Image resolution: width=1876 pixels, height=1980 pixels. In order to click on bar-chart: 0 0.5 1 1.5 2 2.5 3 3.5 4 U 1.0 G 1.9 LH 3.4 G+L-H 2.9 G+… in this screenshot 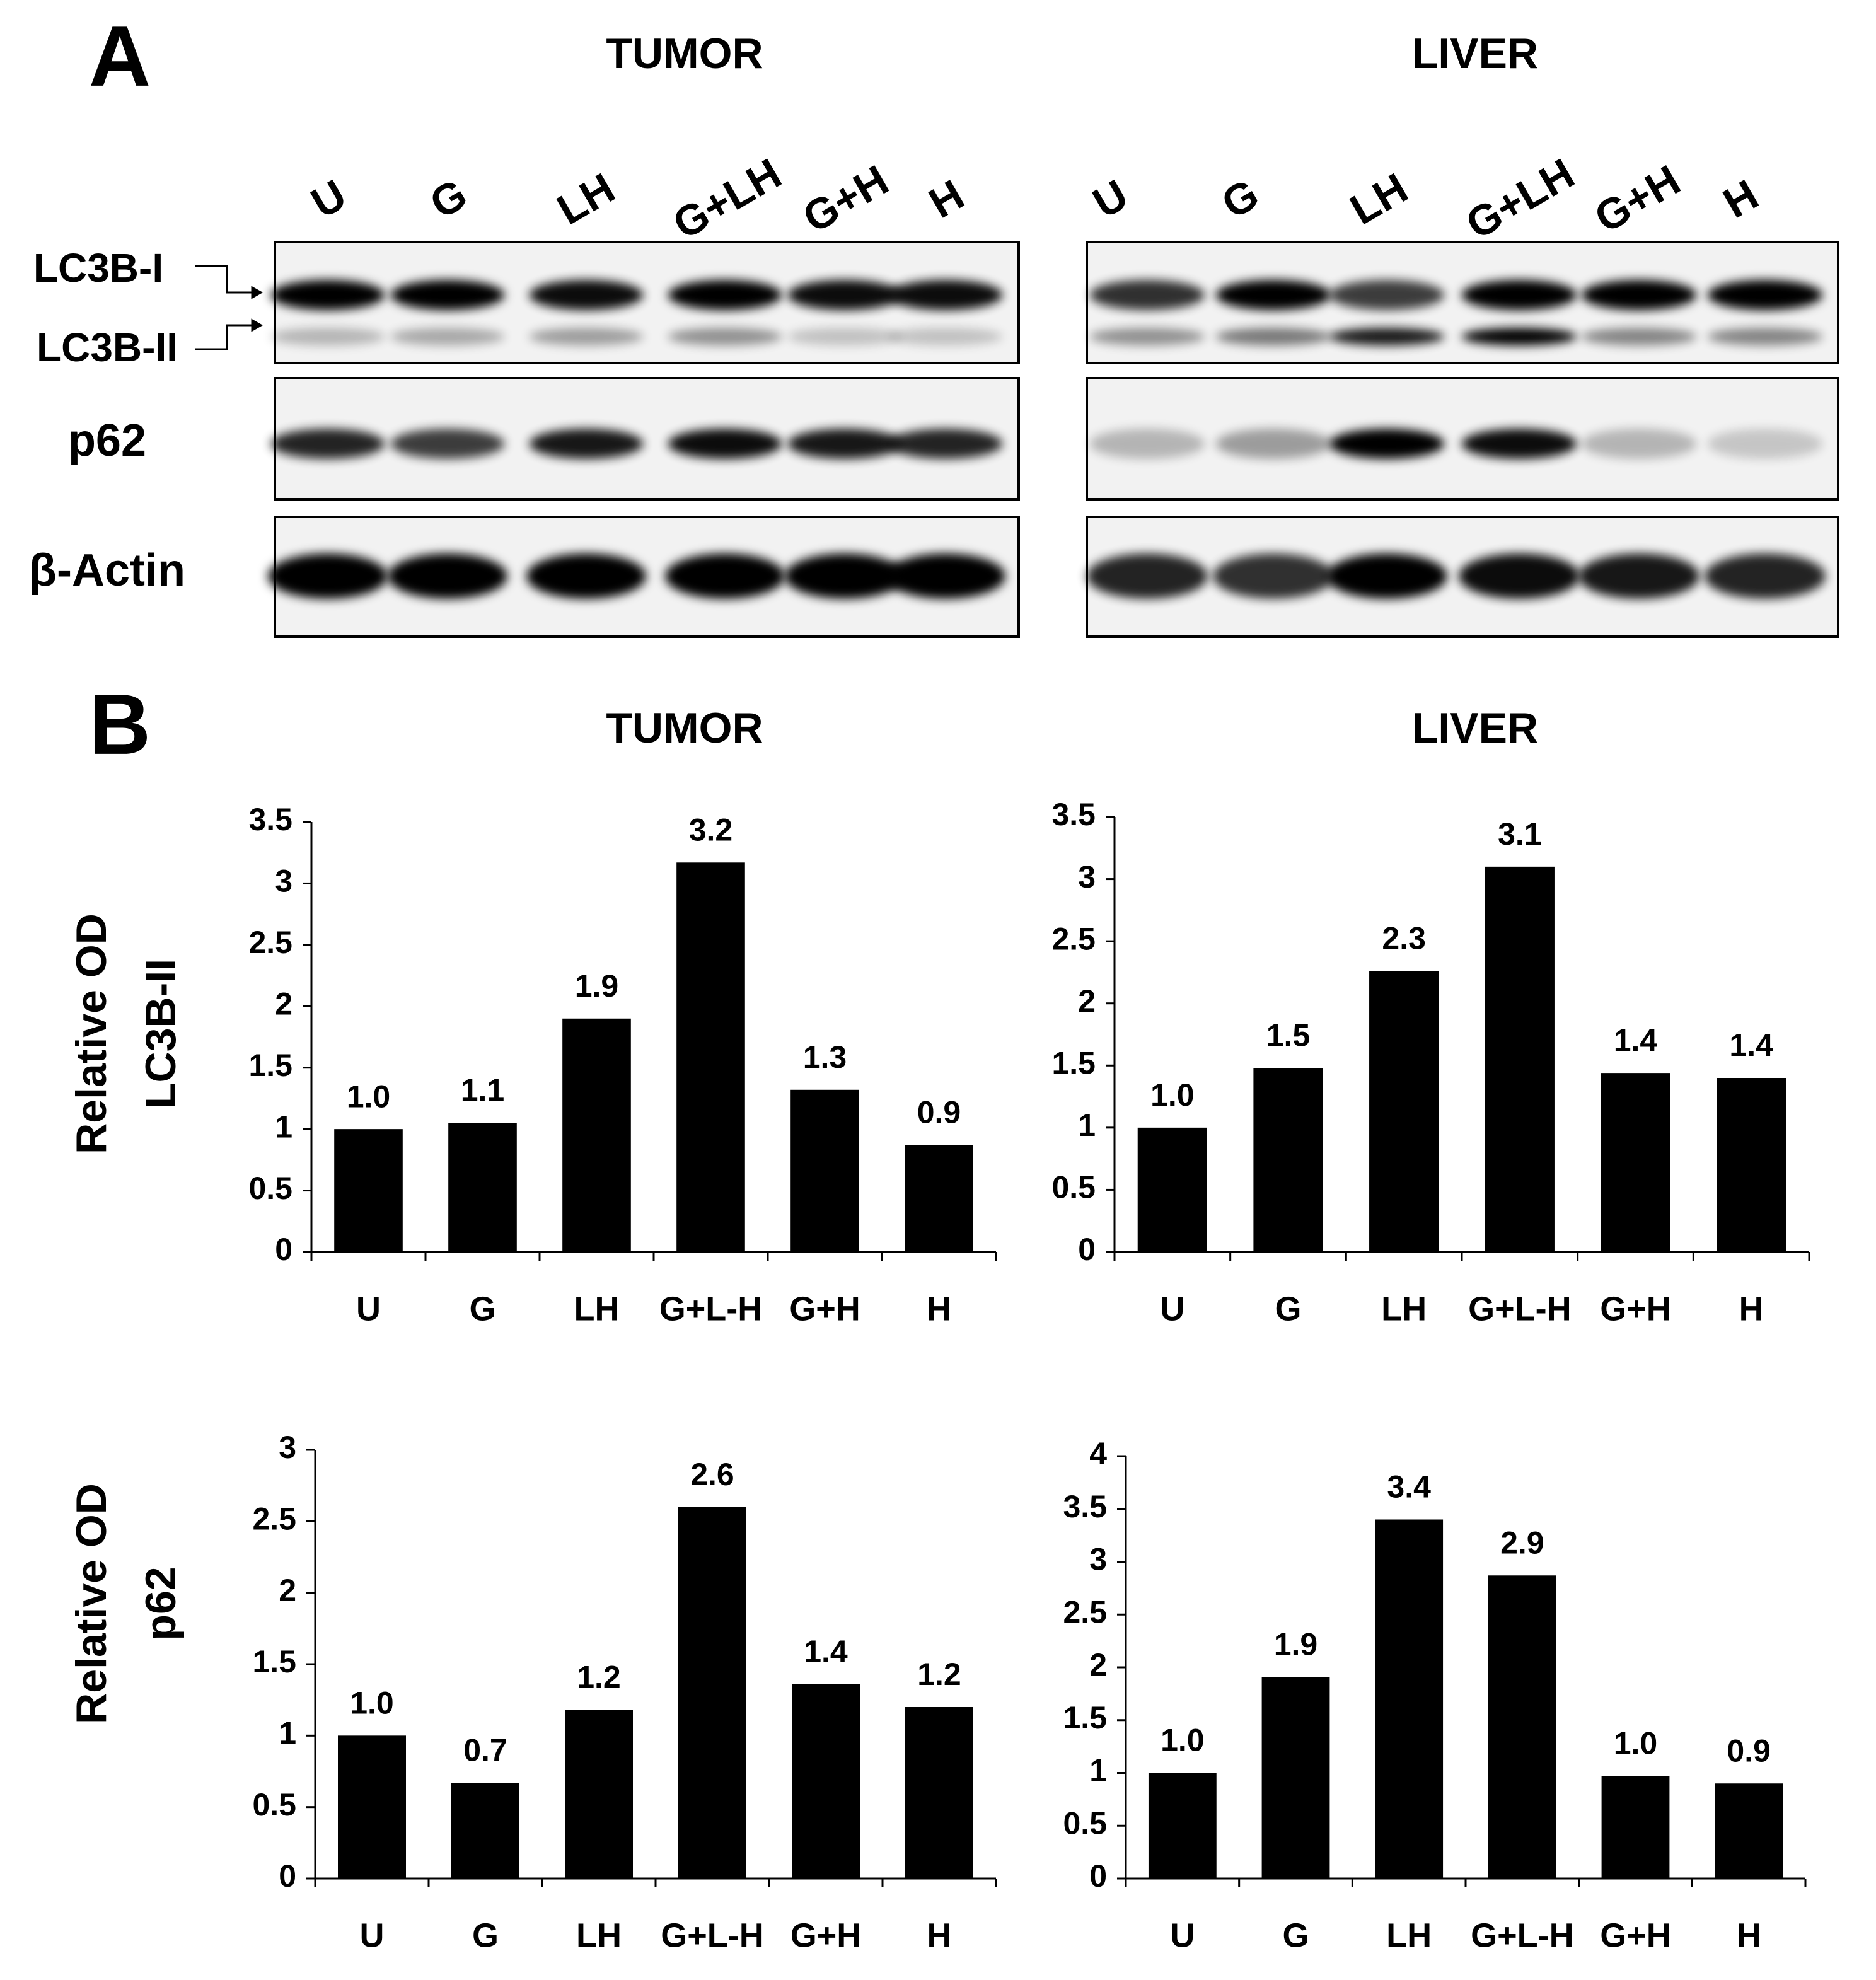, I will do `click(1435, 1695)`.